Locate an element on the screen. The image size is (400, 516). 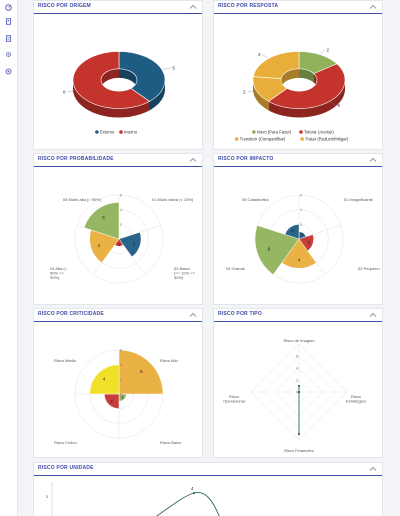
legend-label: Tolerar (Aceitar) is located at coordinates (319, 132).